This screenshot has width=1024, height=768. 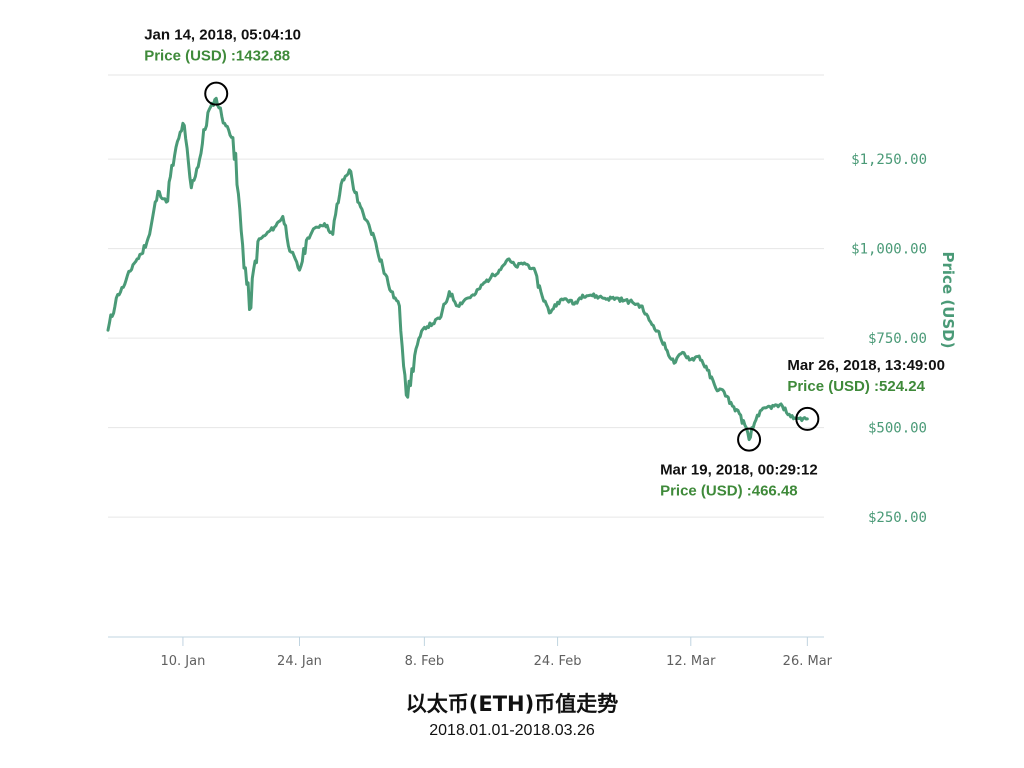 I want to click on chart-title: 以太币(ETH)币值走势, so click(x=512, y=704).